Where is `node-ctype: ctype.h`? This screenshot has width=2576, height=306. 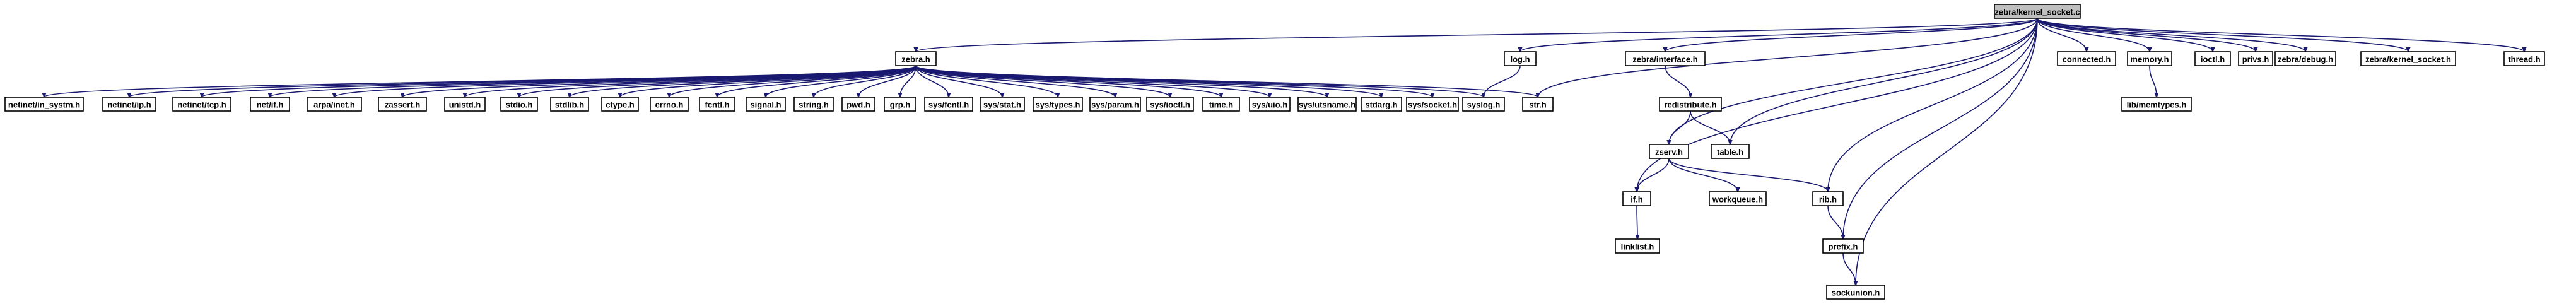
node-ctype: ctype.h is located at coordinates (620, 104).